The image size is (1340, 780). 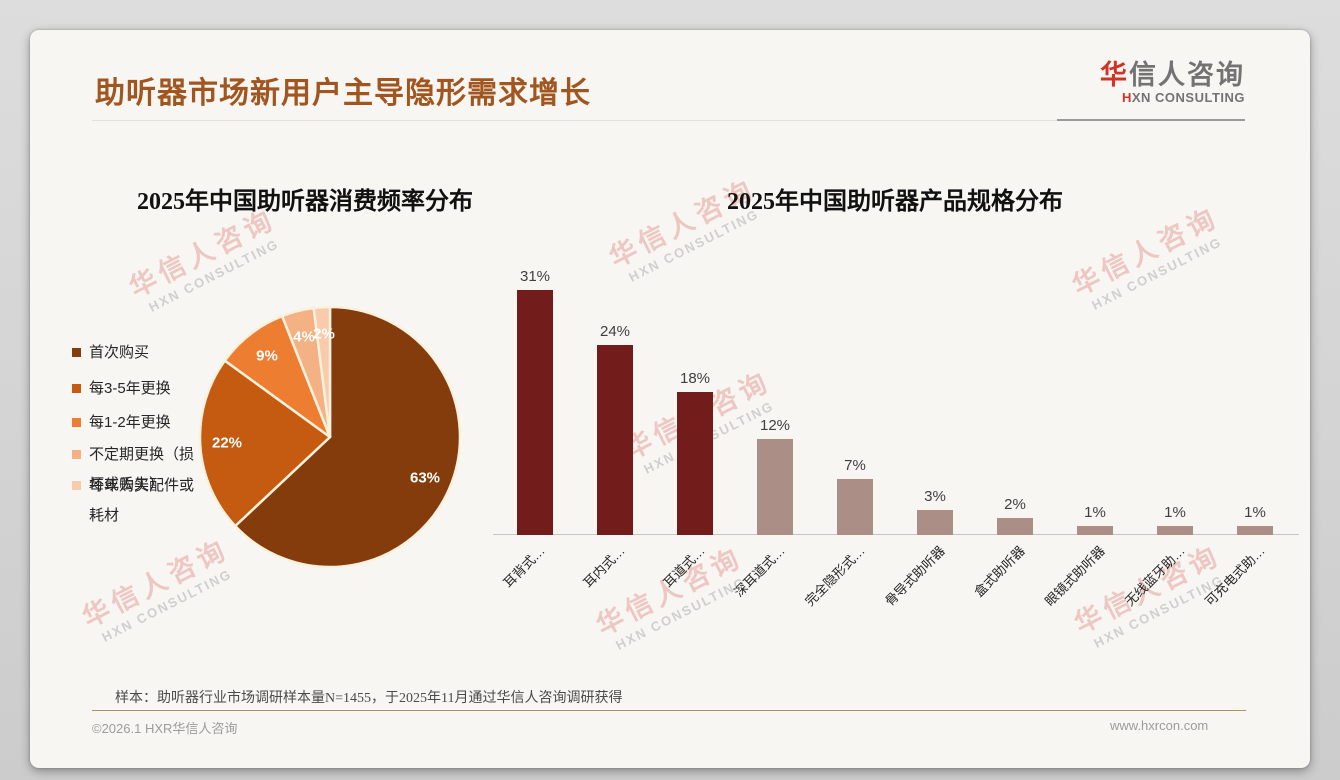 I want to click on legend-item: 每1-2年更换, so click(x=138, y=423).